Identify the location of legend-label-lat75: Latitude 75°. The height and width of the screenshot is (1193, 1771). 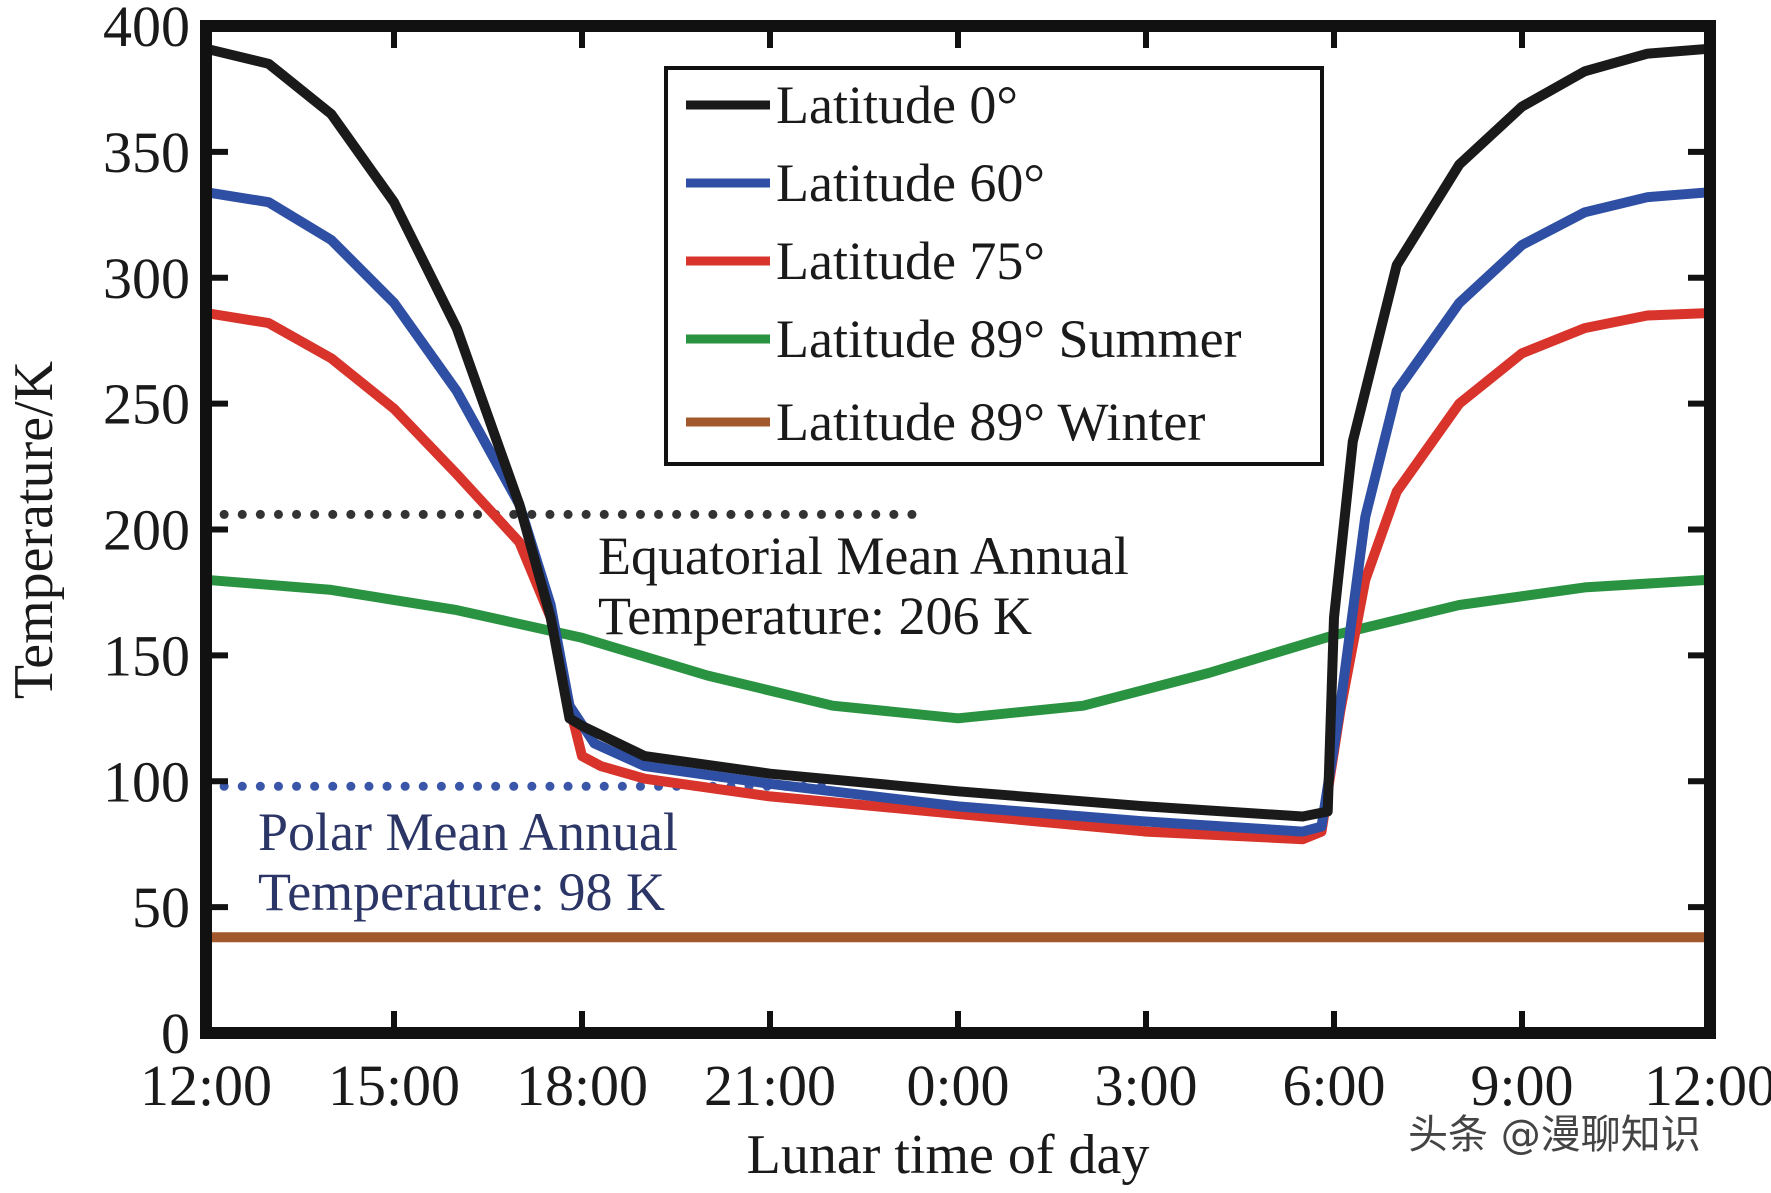
(910, 261).